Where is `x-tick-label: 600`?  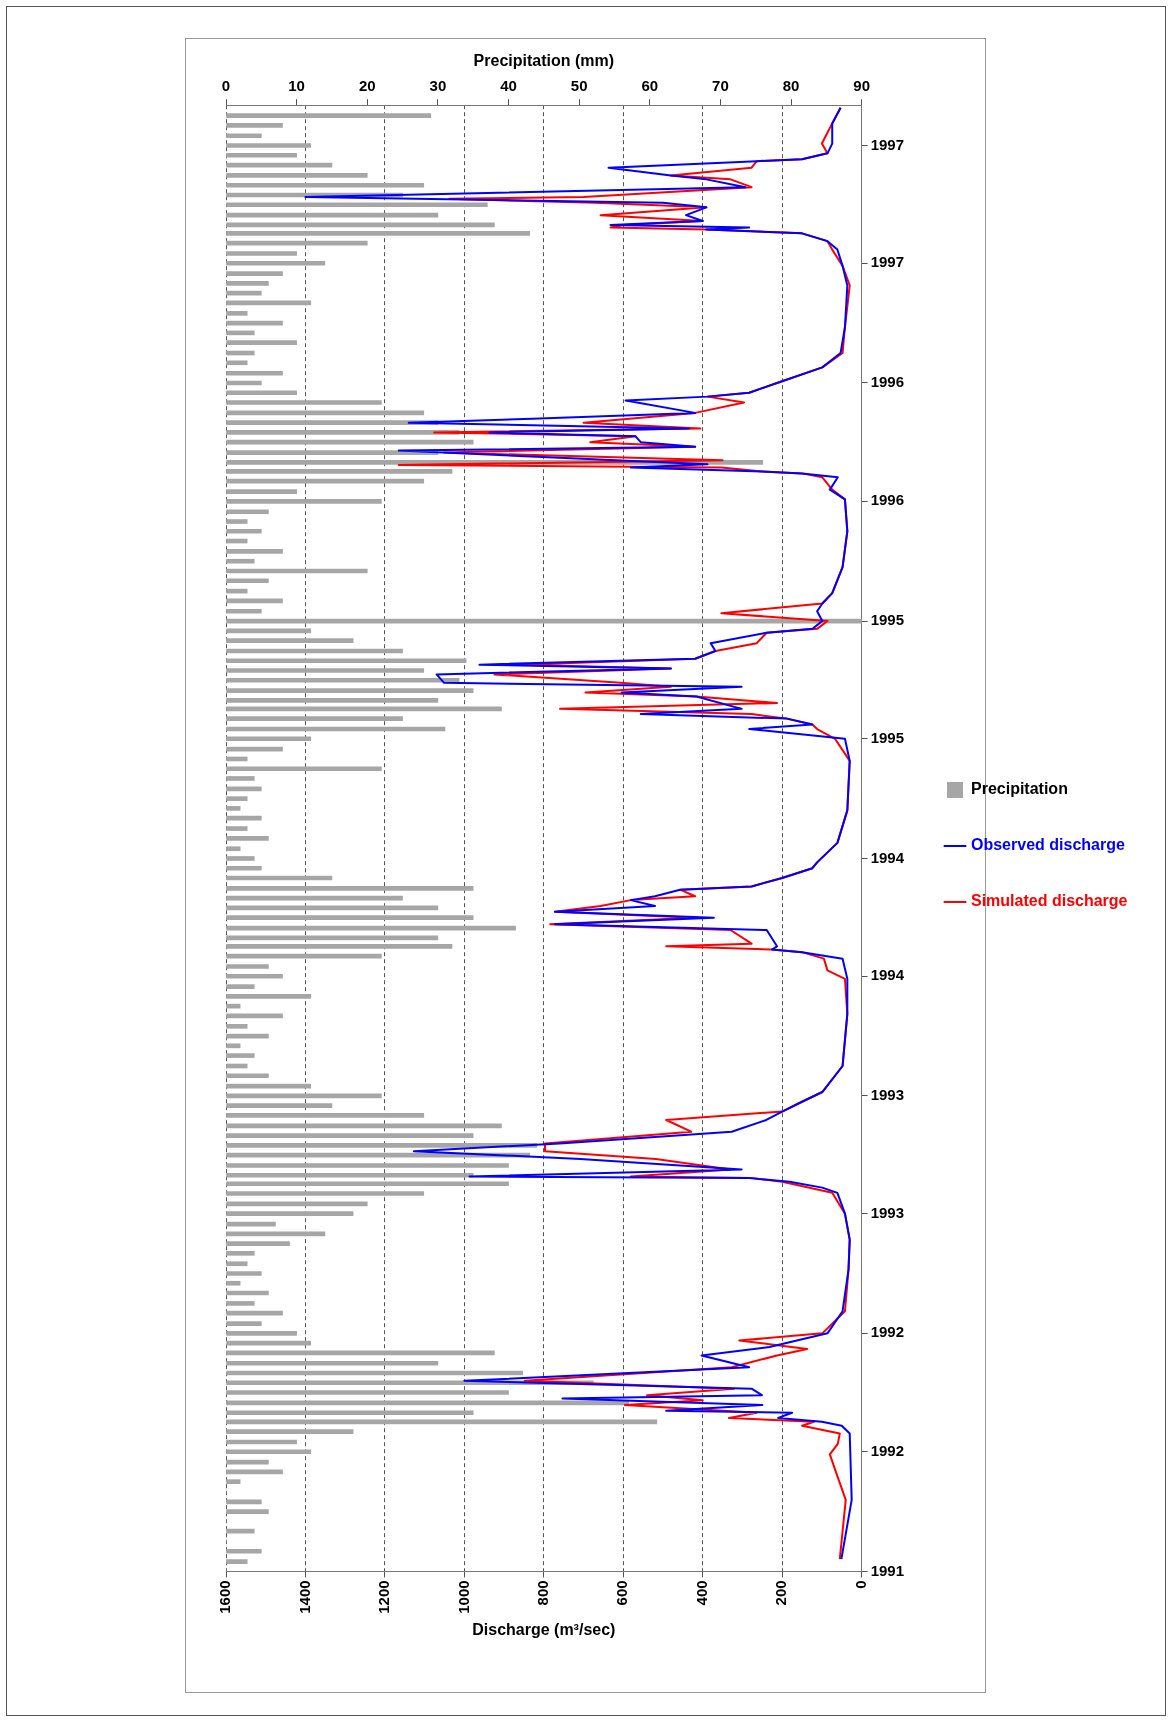
x-tick-label: 600 is located at coordinates (622, 1593).